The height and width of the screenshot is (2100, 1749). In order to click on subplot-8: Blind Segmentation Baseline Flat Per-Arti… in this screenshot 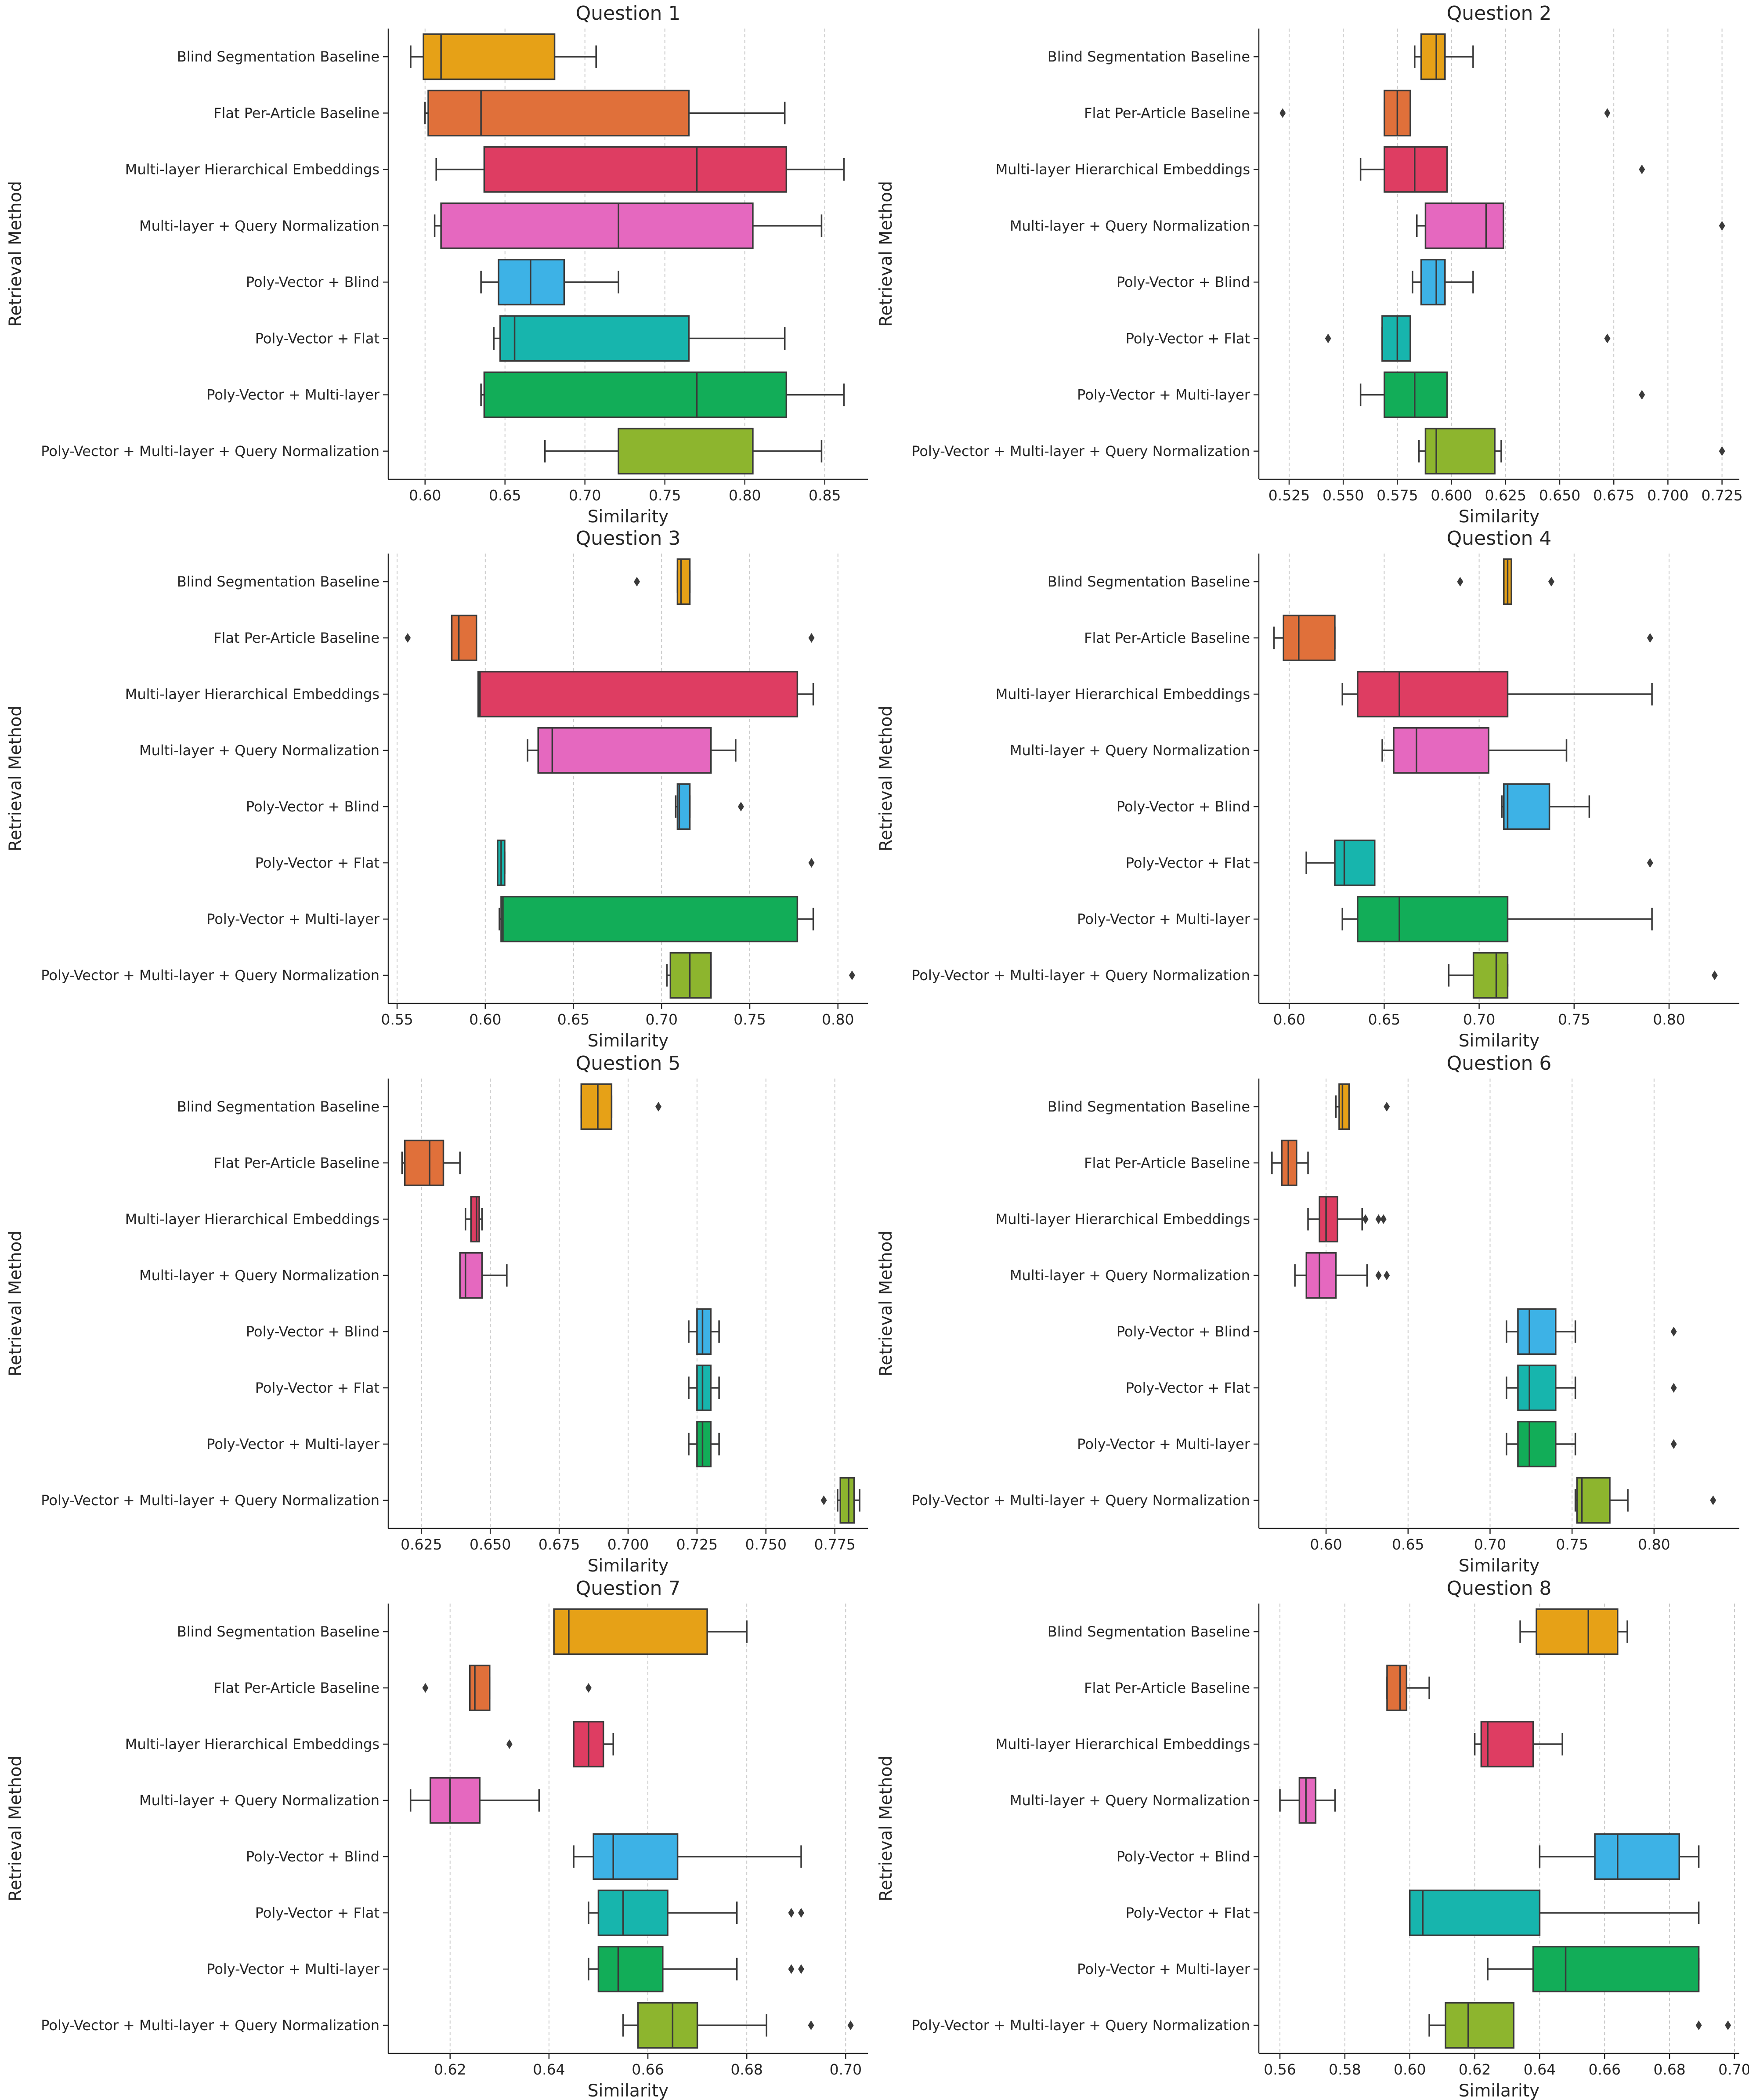, I will do `click(1312, 1838)`.